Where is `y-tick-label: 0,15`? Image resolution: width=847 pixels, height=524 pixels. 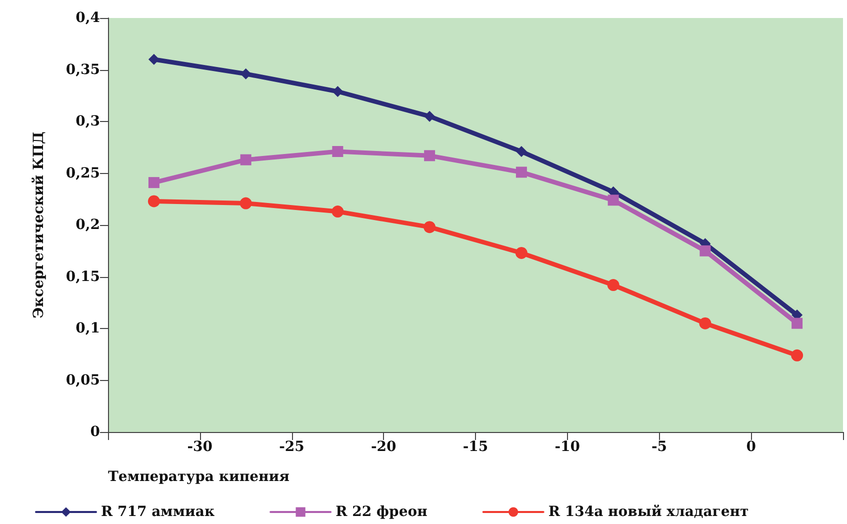
y-tick-label: 0,15 is located at coordinates (83, 276).